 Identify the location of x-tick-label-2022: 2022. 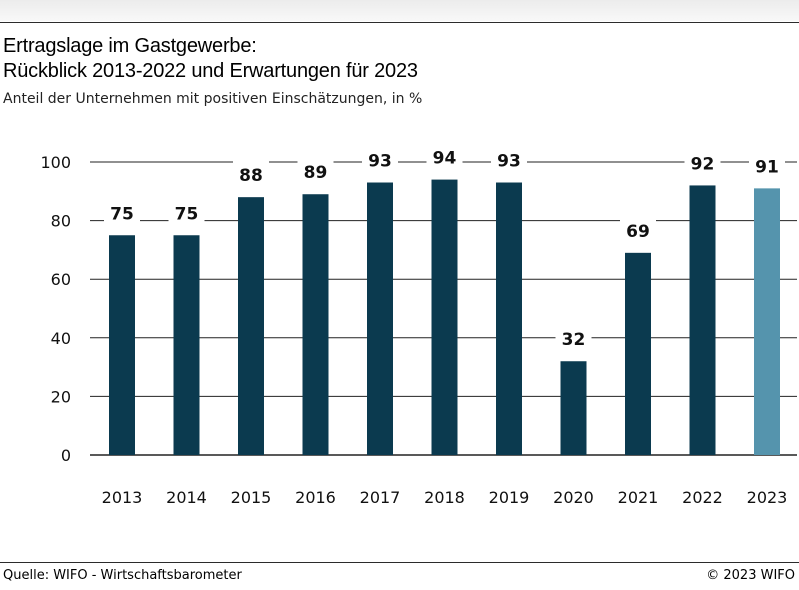
(702, 497).